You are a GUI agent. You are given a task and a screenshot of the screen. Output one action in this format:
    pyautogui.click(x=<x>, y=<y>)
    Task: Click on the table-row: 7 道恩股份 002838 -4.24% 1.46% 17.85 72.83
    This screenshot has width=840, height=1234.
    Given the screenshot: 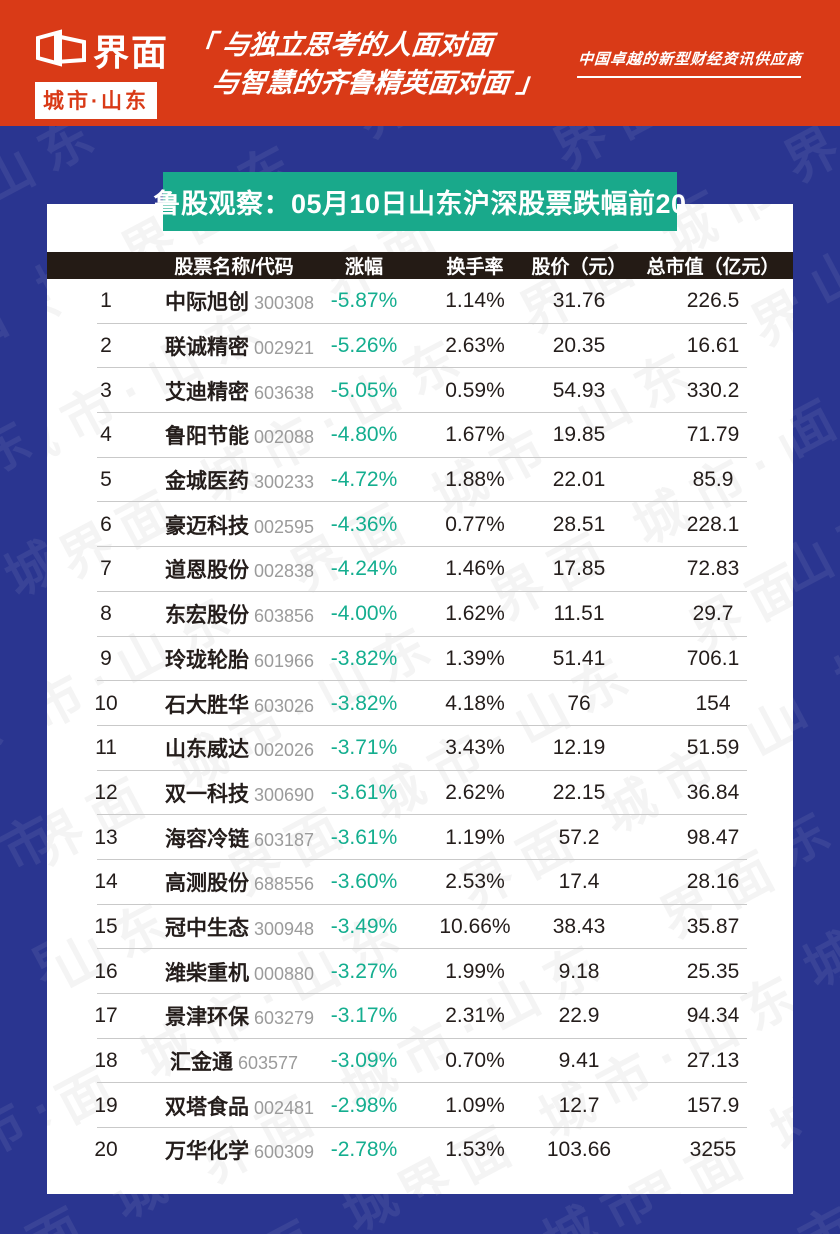 What is the action you would take?
    pyautogui.click(x=420, y=569)
    